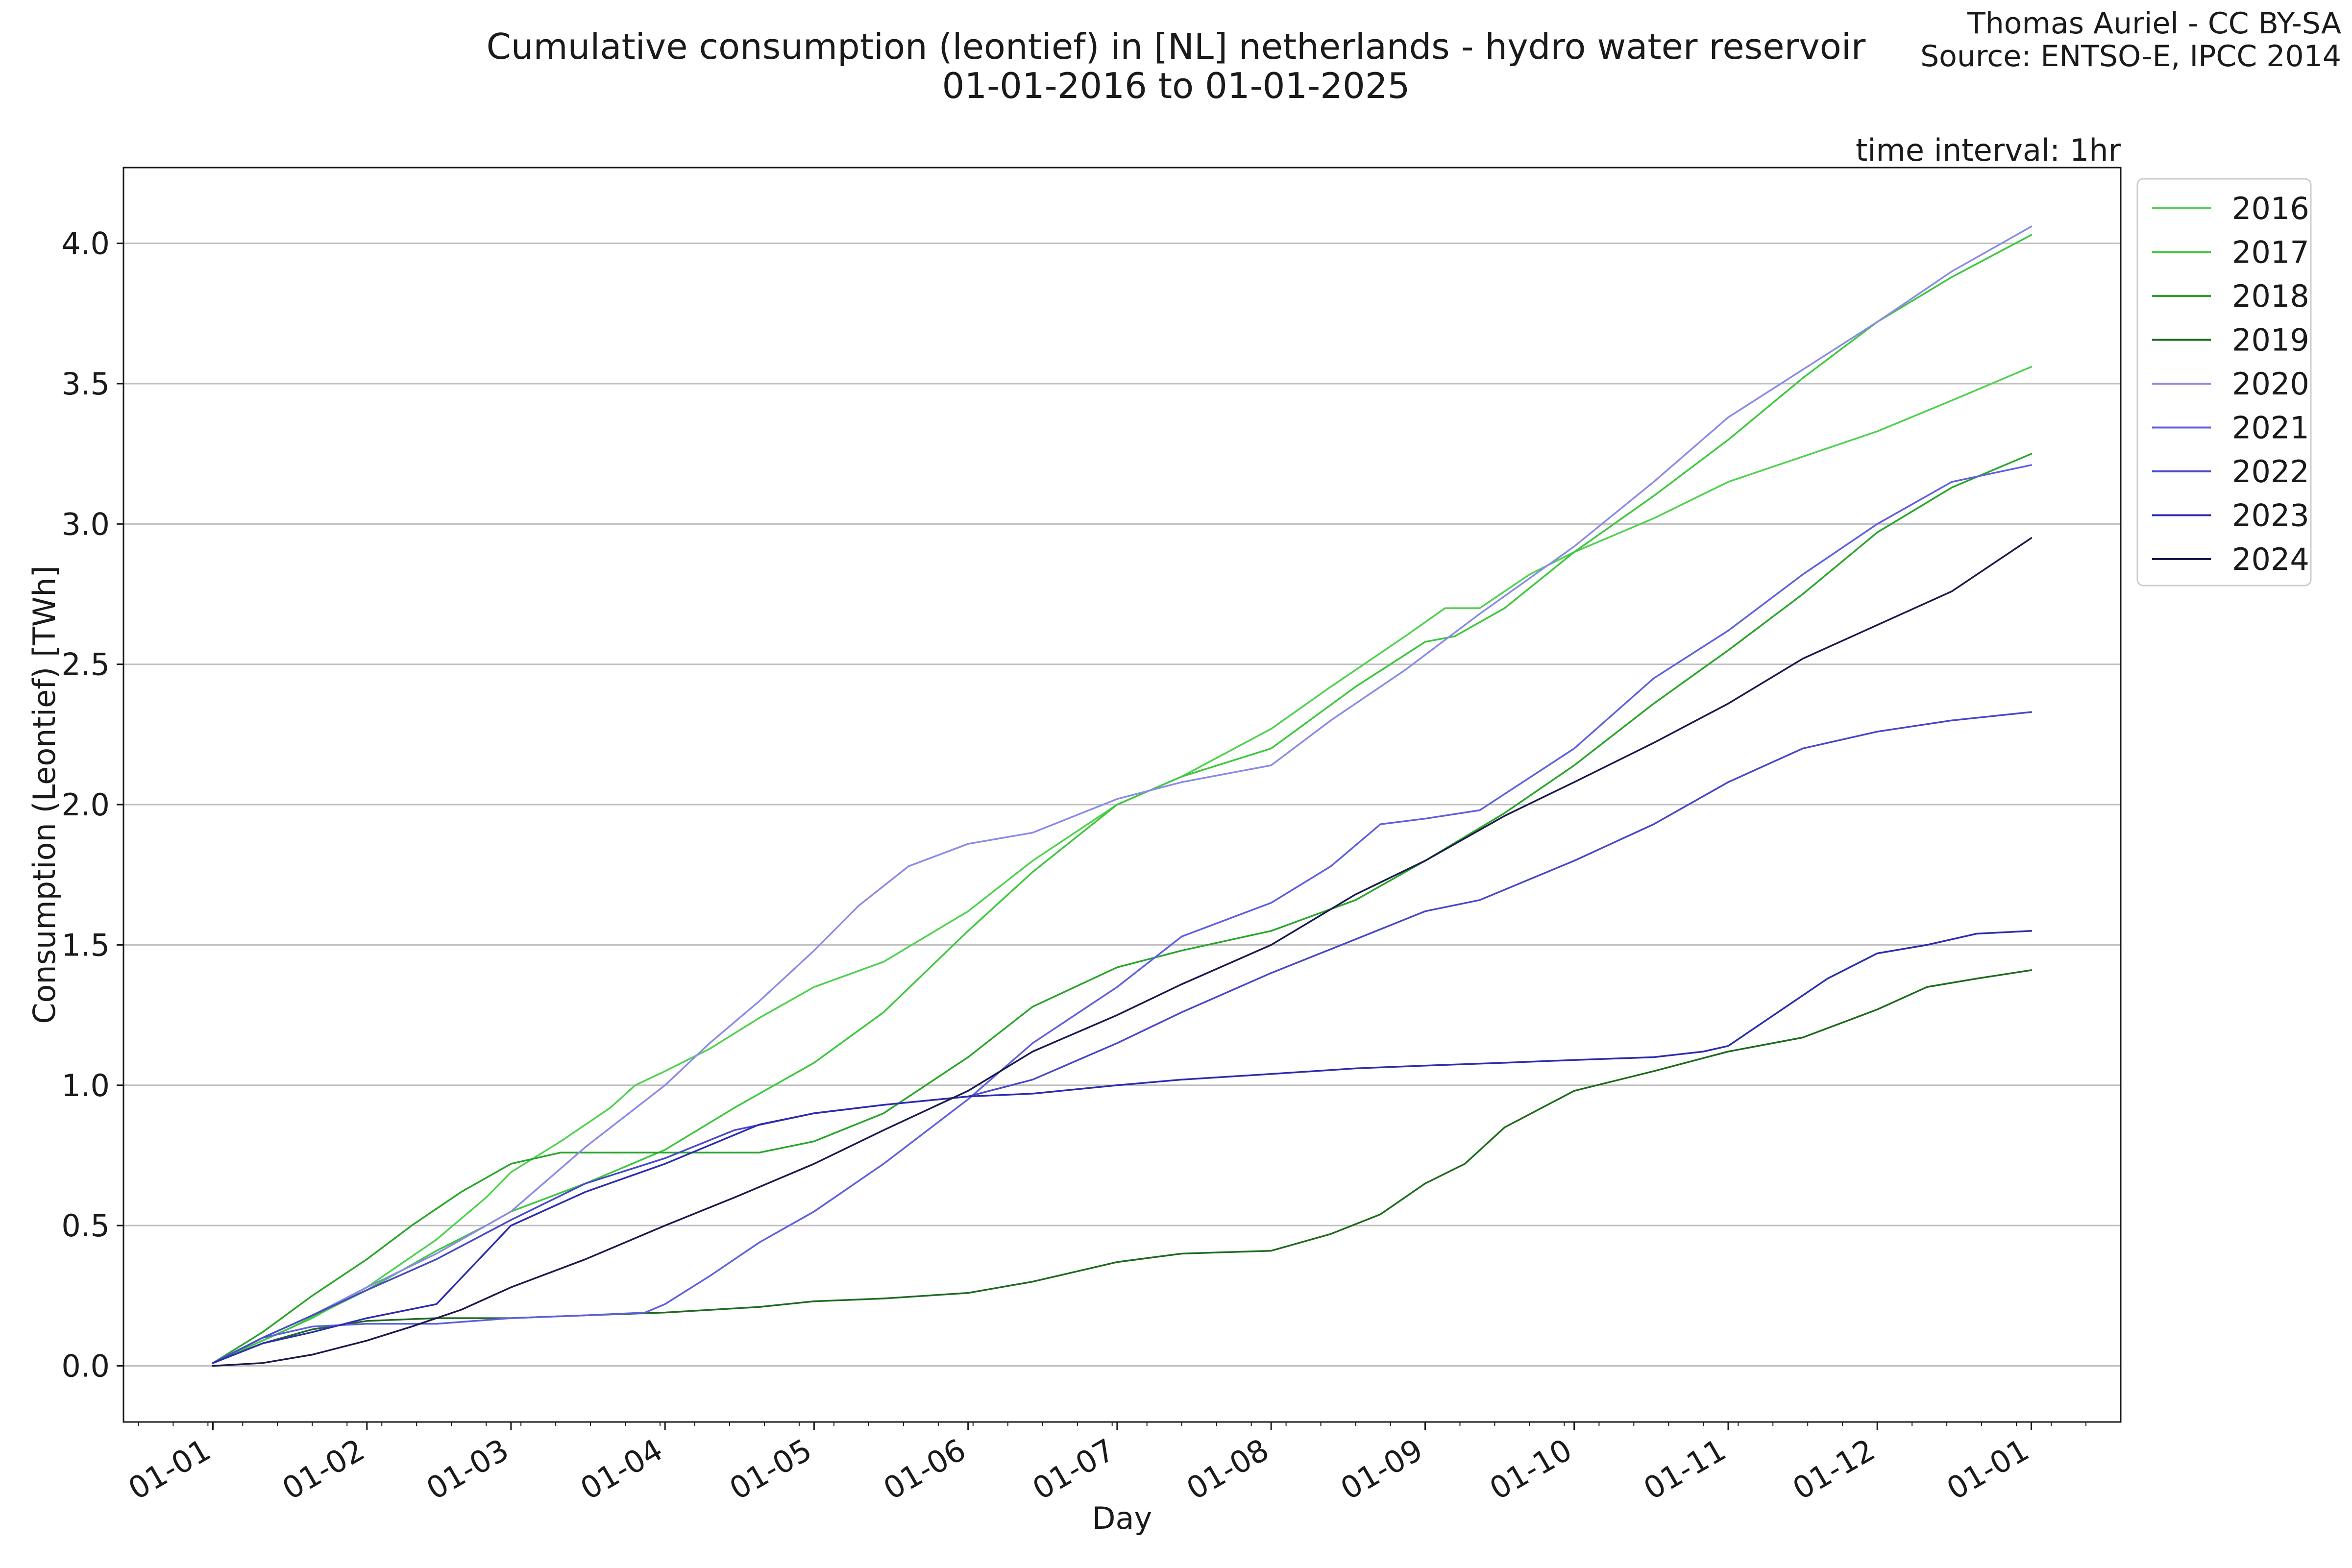 The width and height of the screenshot is (2352, 1568). What do you see at coordinates (1074, 1469) in the screenshot?
I see `x-tick-label: 01-07` at bounding box center [1074, 1469].